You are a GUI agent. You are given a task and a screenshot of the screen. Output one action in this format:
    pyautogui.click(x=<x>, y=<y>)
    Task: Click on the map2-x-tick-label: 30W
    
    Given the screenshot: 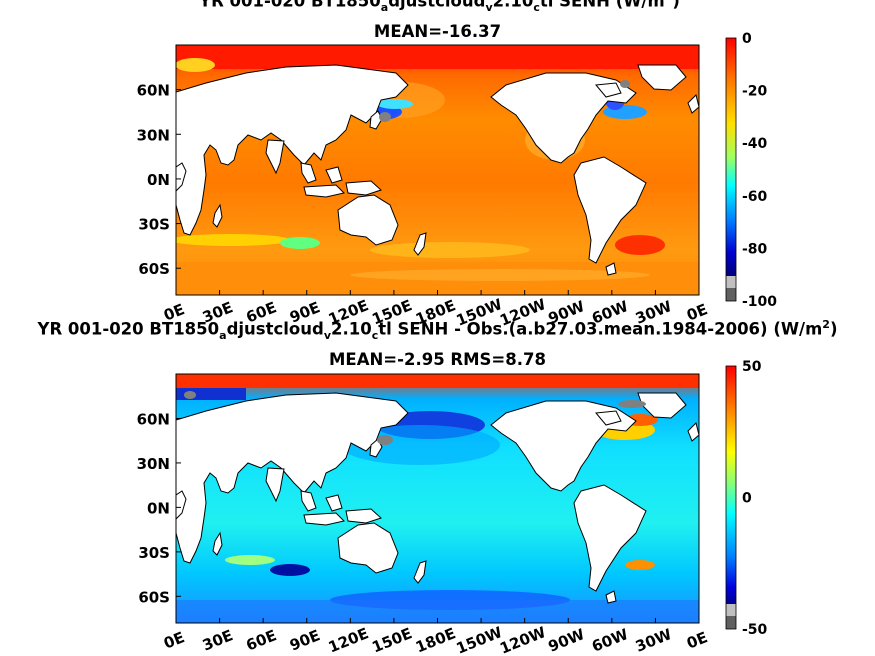 What is the action you would take?
    pyautogui.click(x=654, y=640)
    